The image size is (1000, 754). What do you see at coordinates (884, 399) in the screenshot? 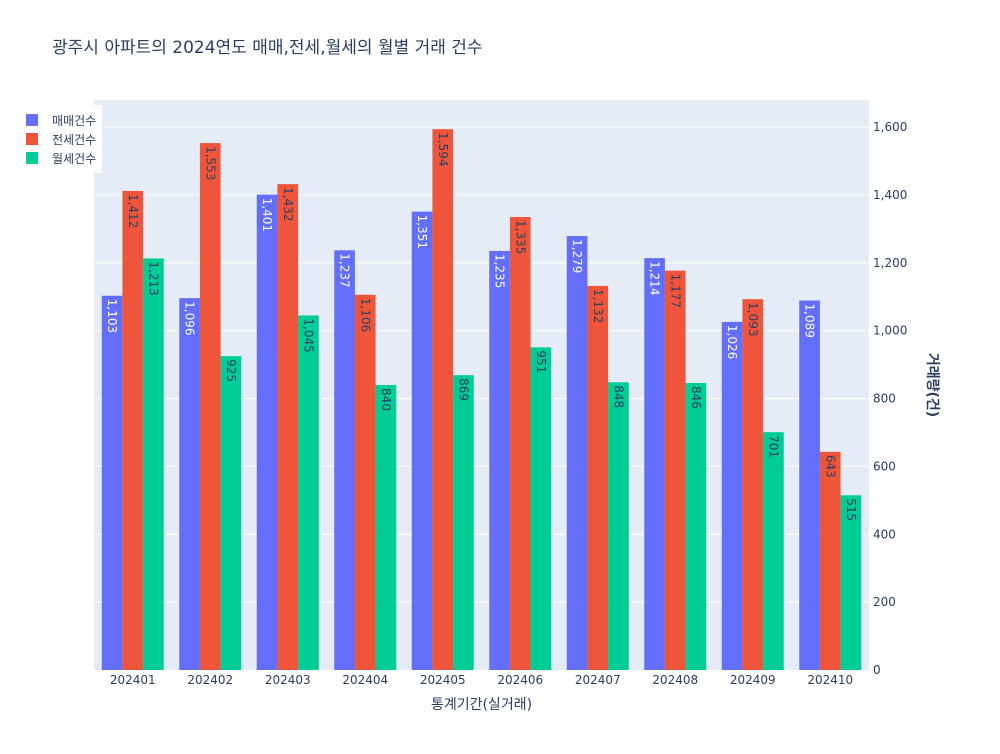
I see `y-tick-label: 800` at bounding box center [884, 399].